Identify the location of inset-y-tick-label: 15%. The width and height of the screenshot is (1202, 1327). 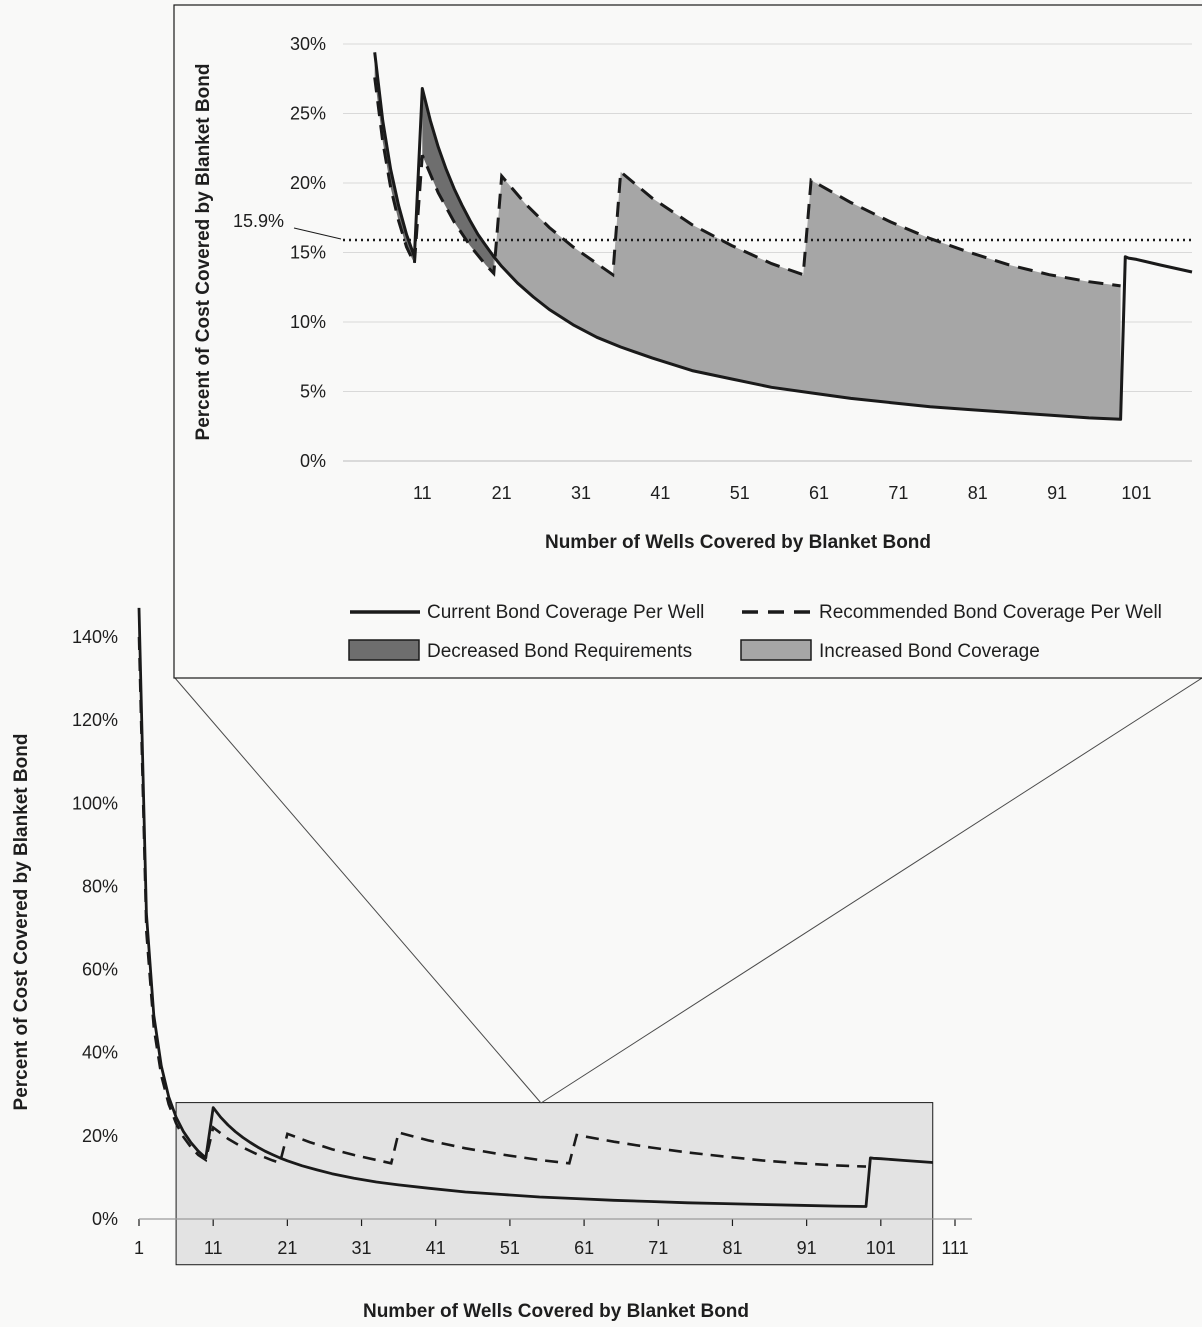
(308, 253).